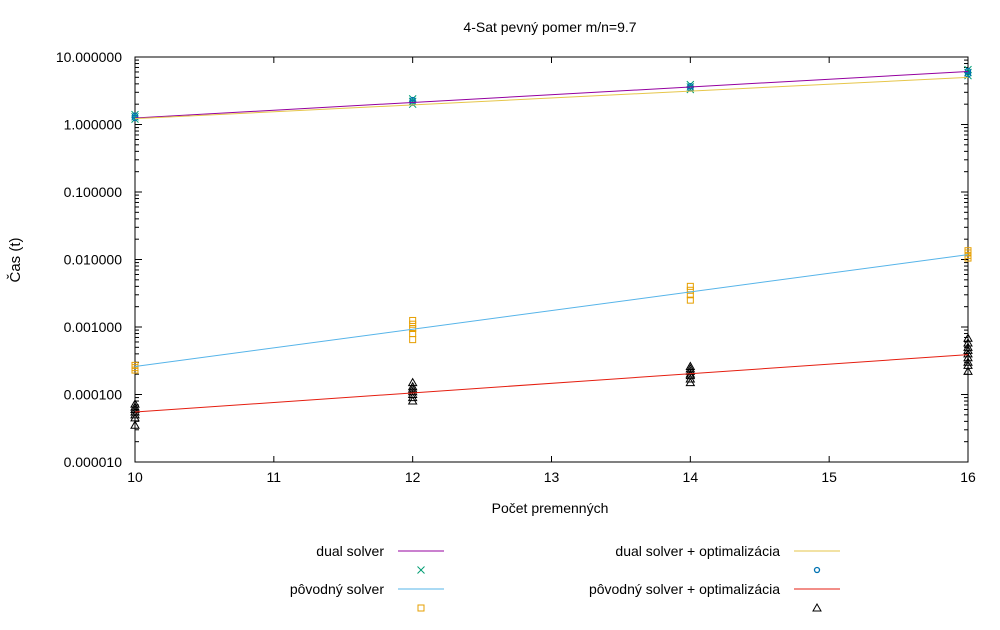 The image size is (1000, 630). Describe the element at coordinates (93, 192) in the screenshot. I see `y-tick-label: 0.100000` at that location.